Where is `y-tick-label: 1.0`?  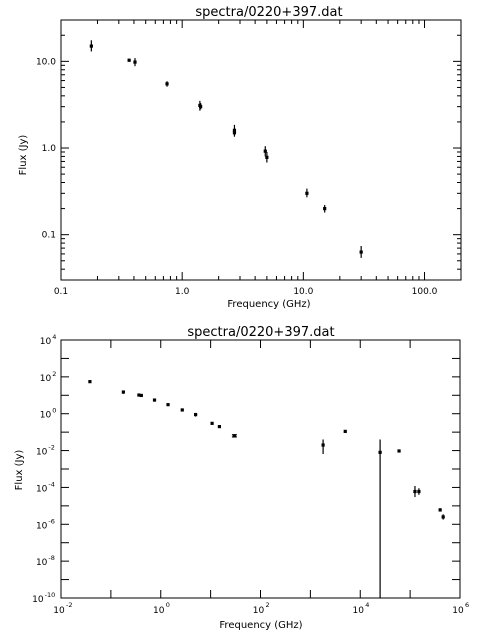 y-tick-label: 1.0 is located at coordinates (49, 149).